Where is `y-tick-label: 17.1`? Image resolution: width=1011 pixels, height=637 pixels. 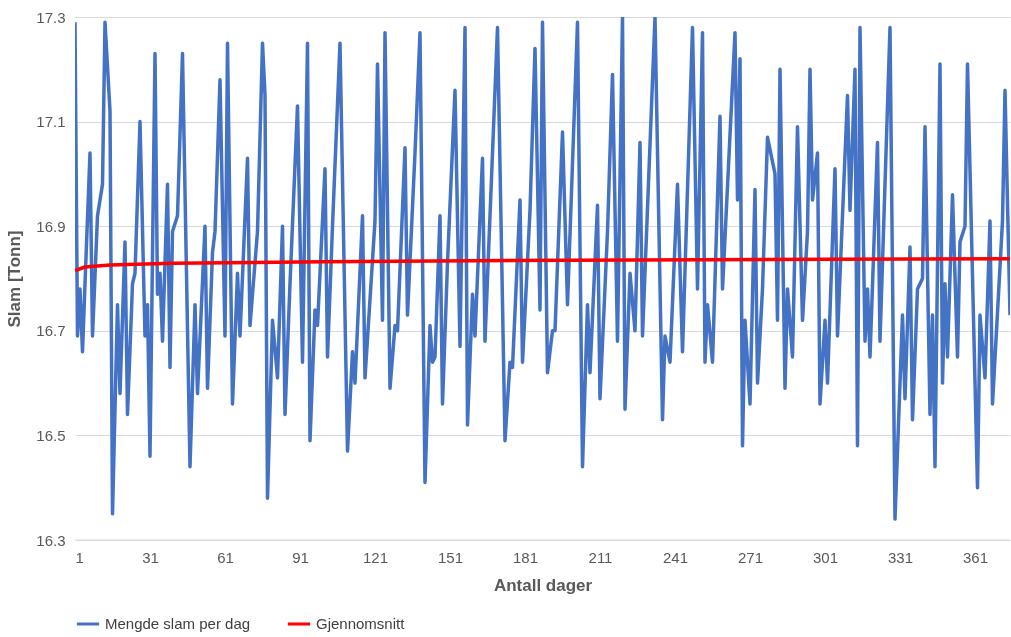
y-tick-label: 17.1 is located at coordinates (51, 122).